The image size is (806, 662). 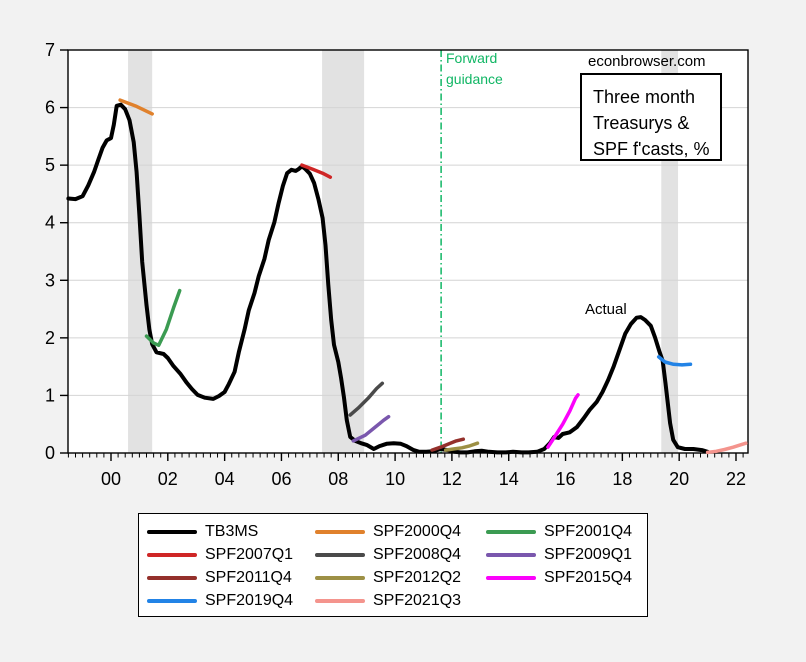 I want to click on legend-item-SPF2019Q4: SPF2019Q4, so click(x=231, y=600).